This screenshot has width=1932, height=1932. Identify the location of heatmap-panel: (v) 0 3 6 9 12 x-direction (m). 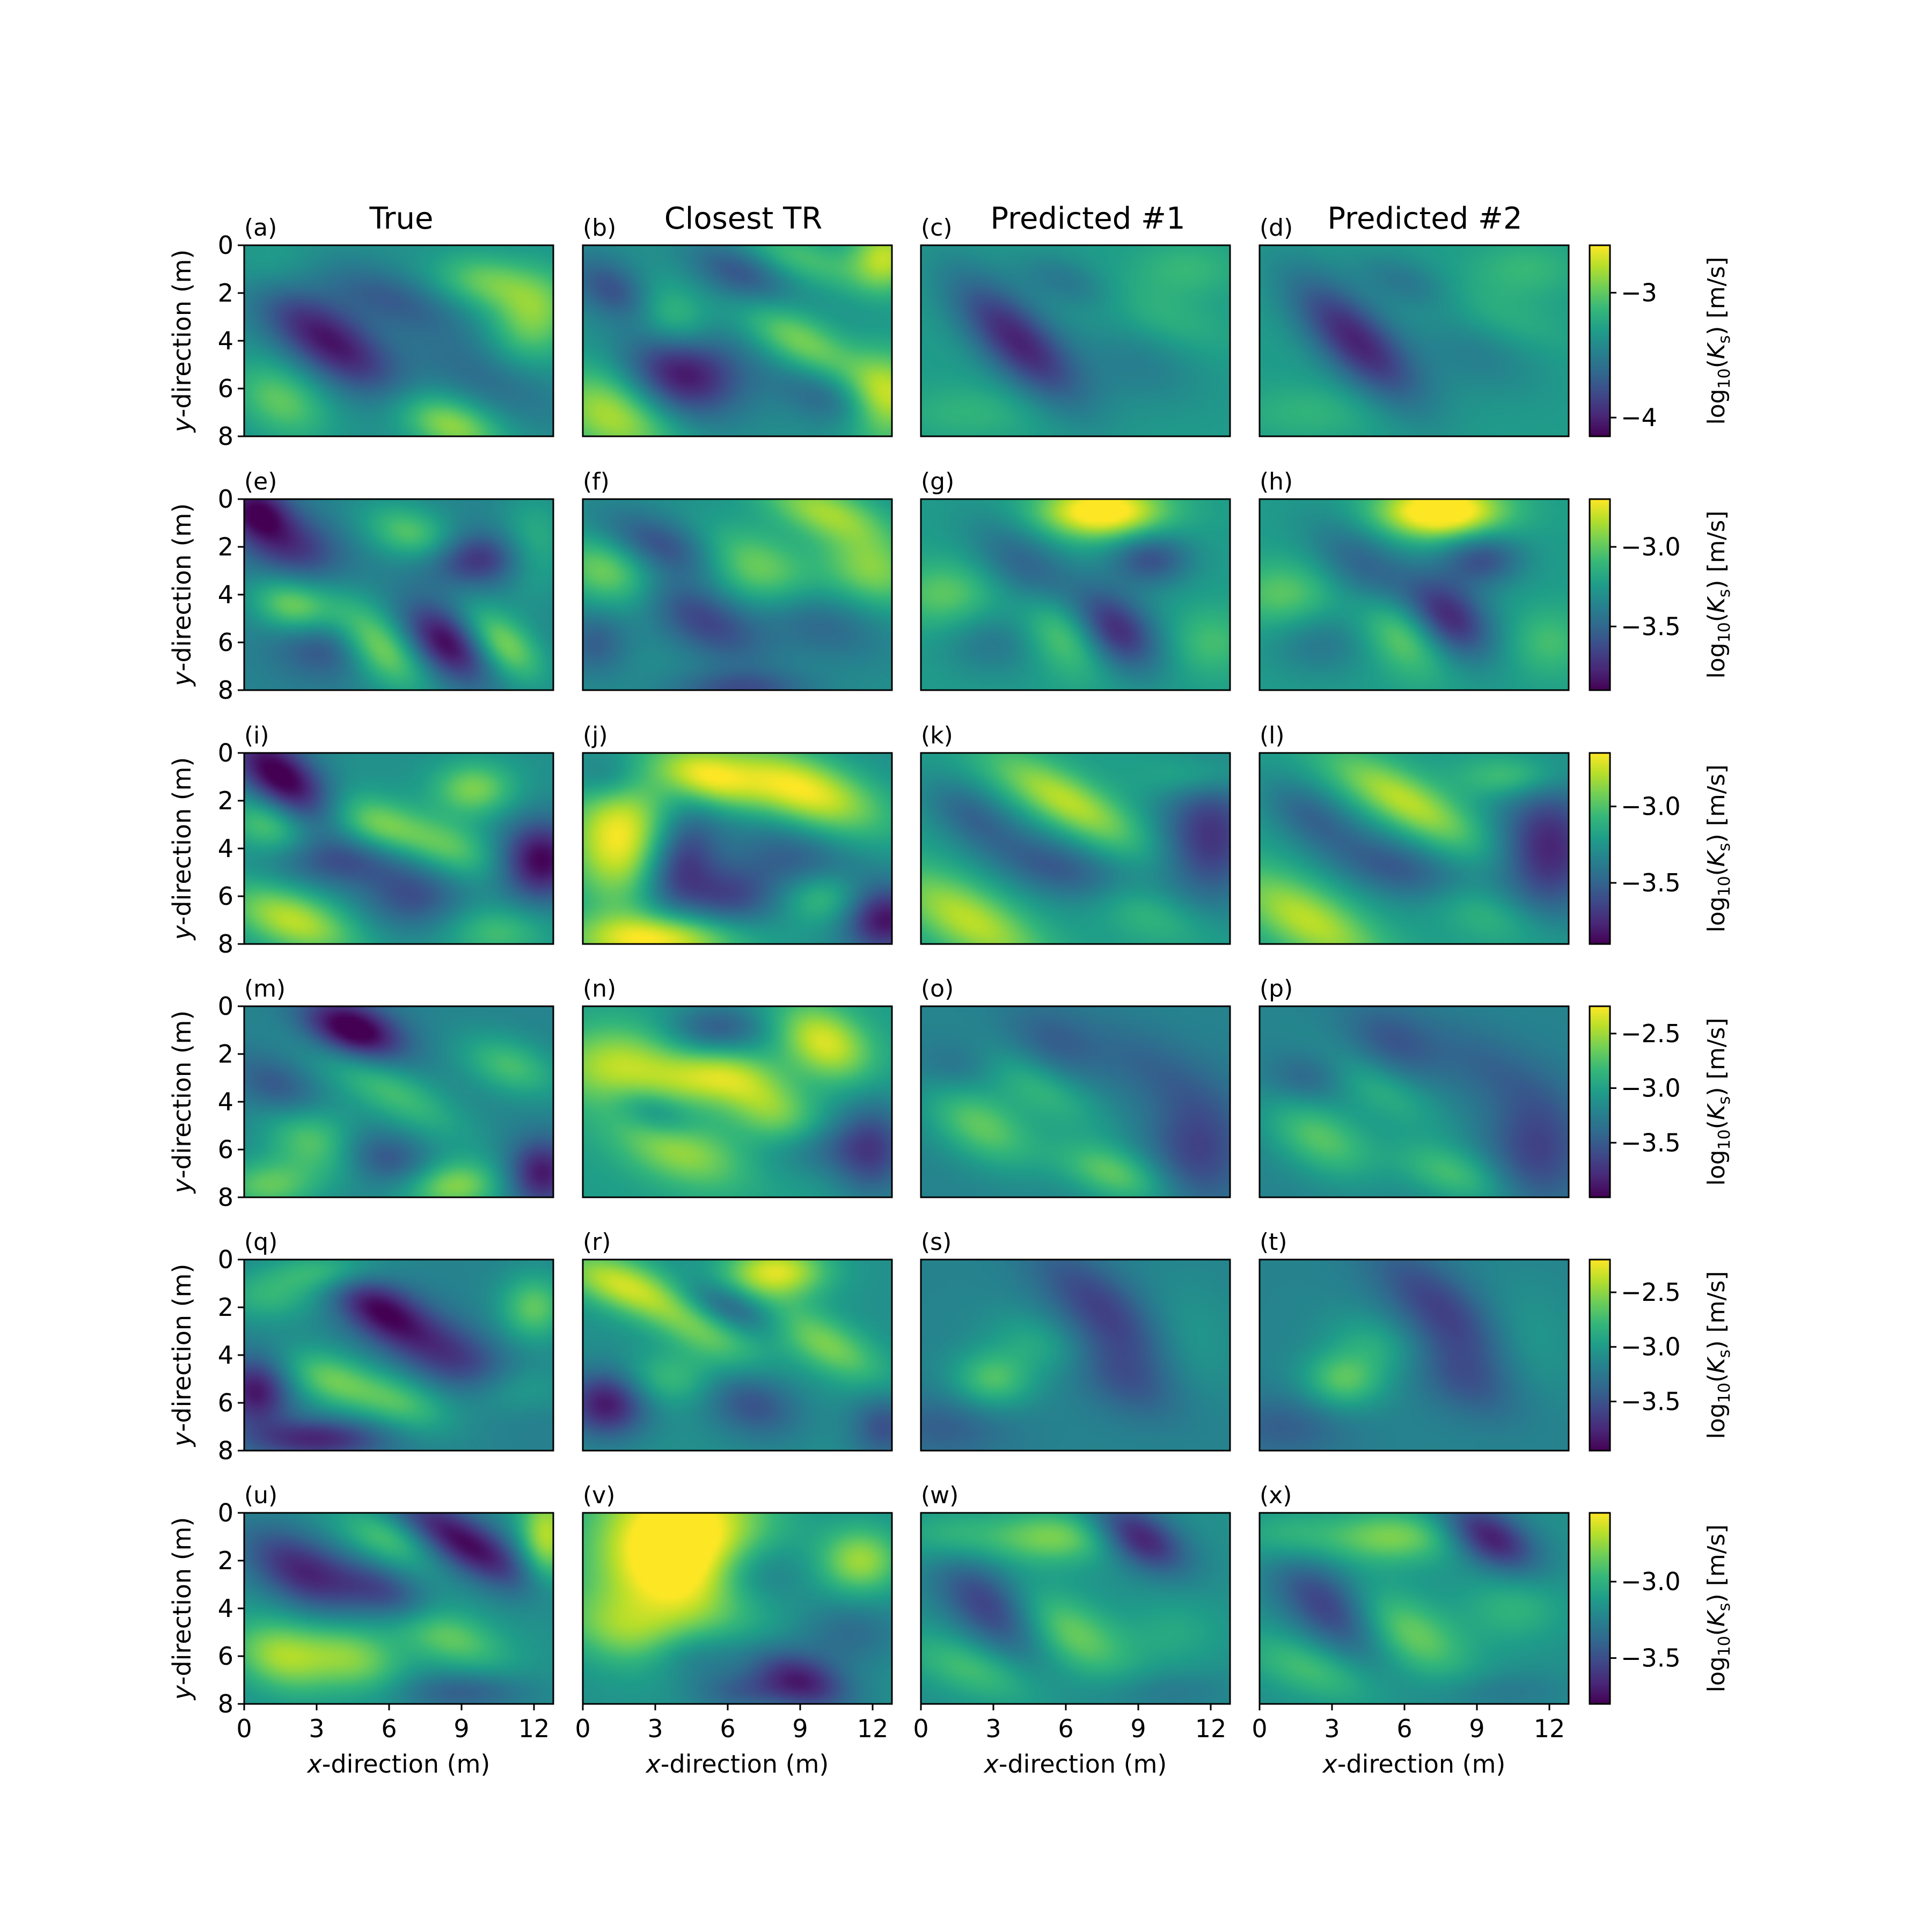
(734, 1630).